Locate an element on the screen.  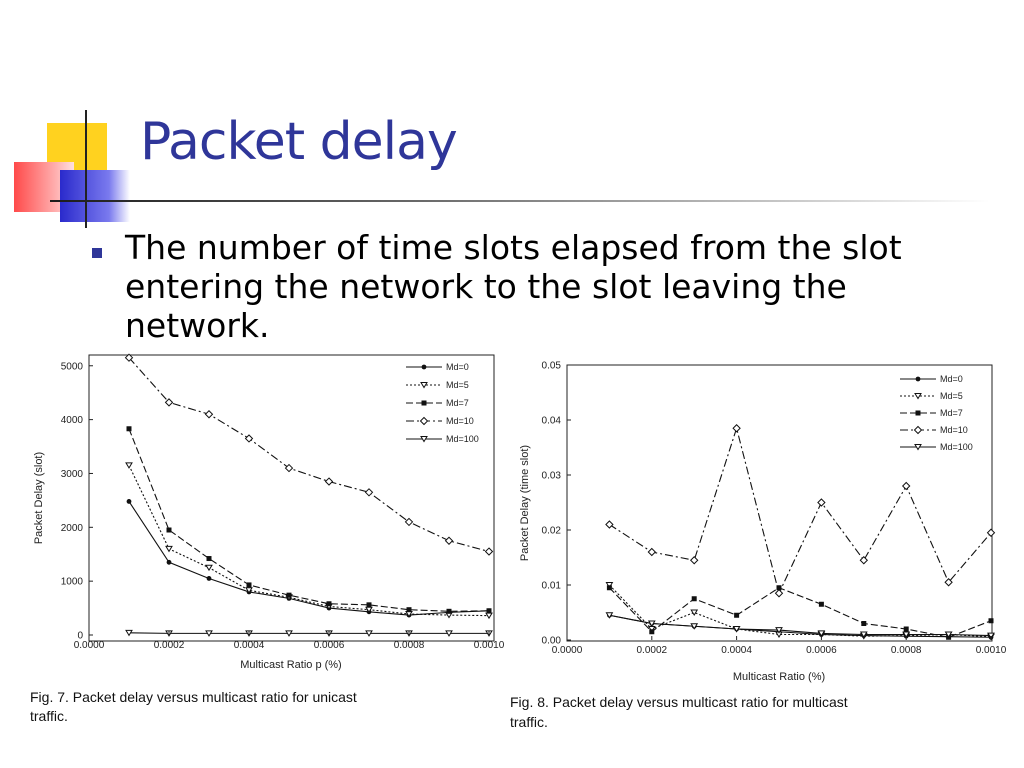
x-tick-label: 0.0002 is located at coordinates (652, 650).